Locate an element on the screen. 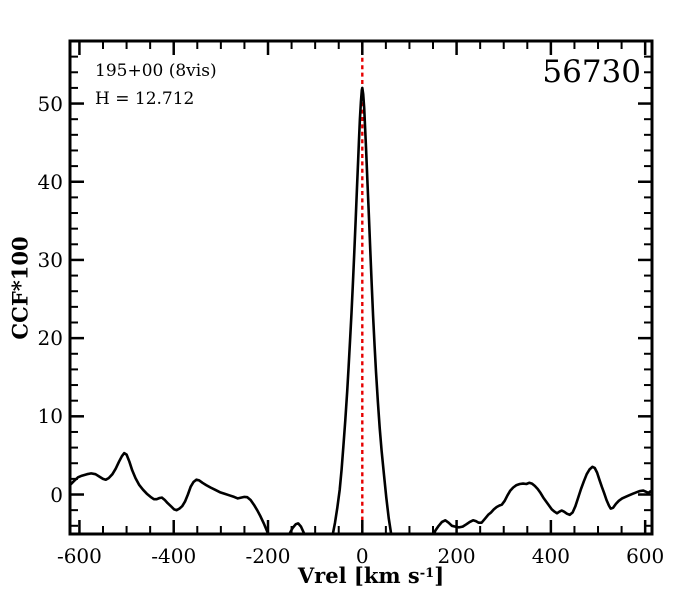 Image resolution: width=675 pixels, height=600 pixels. x-tick-label--400: -400 is located at coordinates (174, 556).